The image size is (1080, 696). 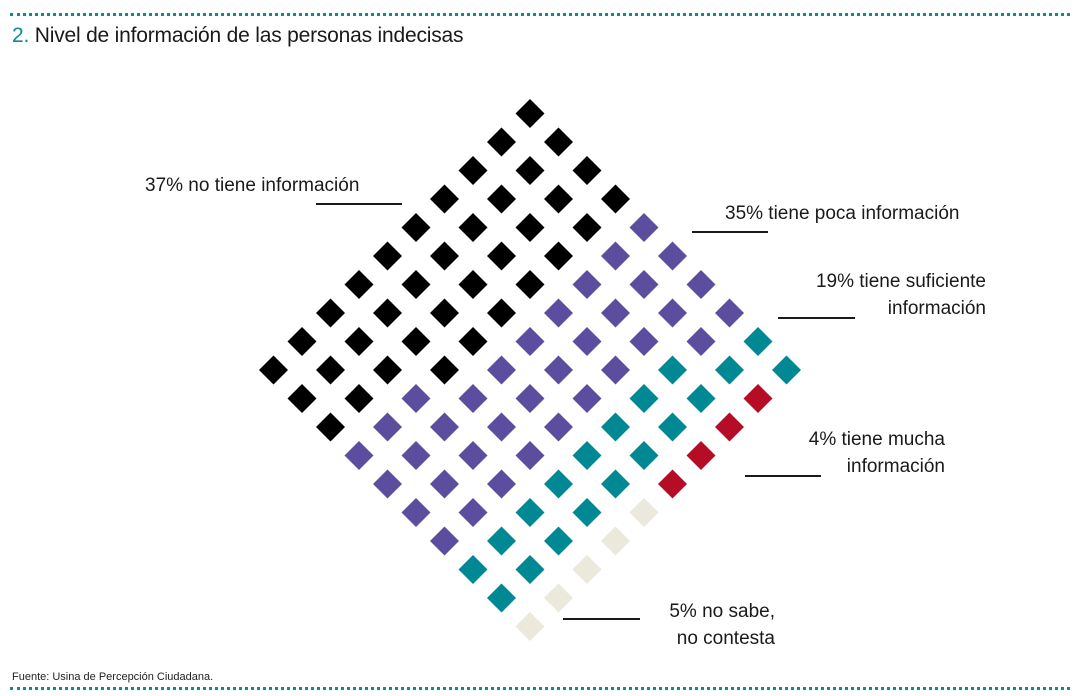 I want to click on leader-line-mucha, so click(x=783, y=476).